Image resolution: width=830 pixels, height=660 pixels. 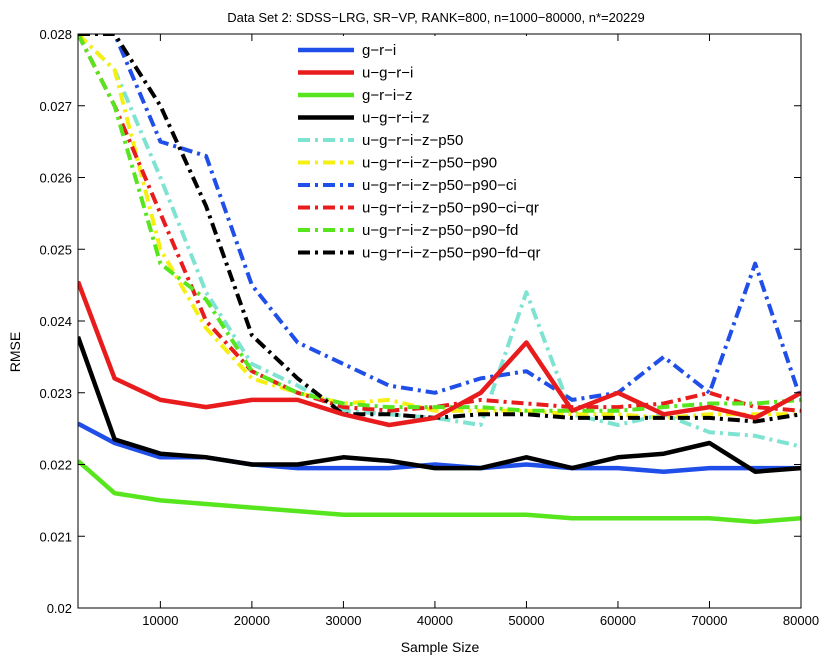 What do you see at coordinates (379, 50) in the screenshot?
I see `legend-label: g−r−i` at bounding box center [379, 50].